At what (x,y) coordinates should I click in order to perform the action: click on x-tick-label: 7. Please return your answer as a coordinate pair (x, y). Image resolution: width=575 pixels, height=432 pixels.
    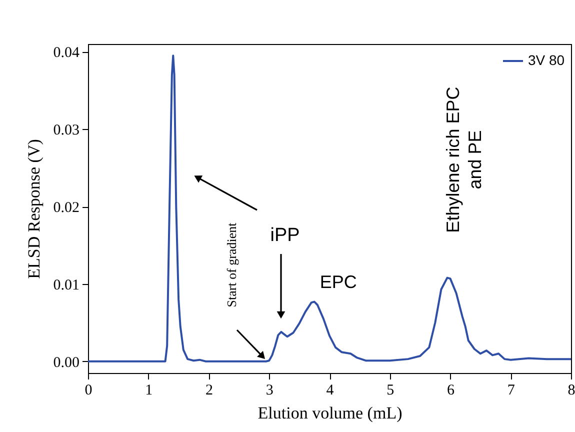
    Looking at the image, I should click on (511, 390).